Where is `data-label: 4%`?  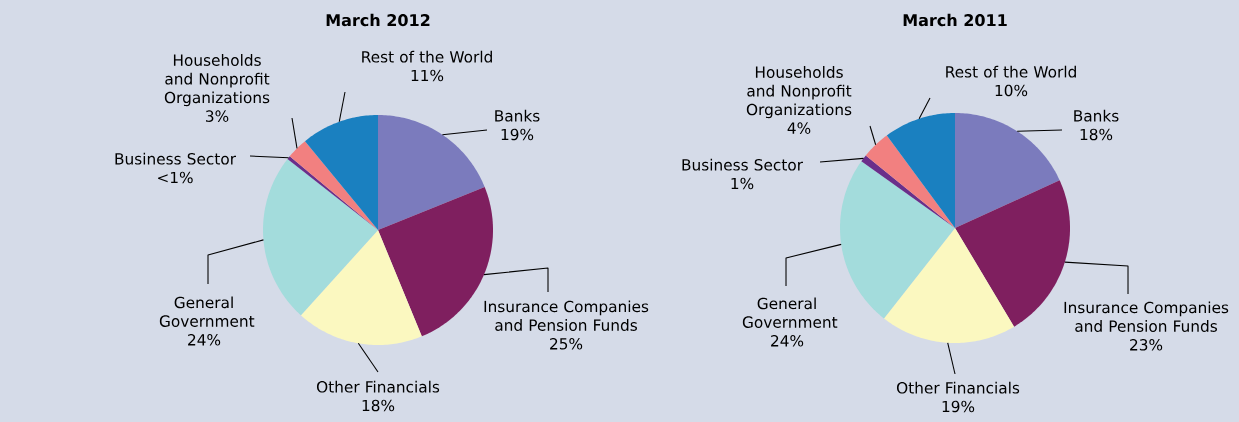
data-label: 4% is located at coordinates (799, 128).